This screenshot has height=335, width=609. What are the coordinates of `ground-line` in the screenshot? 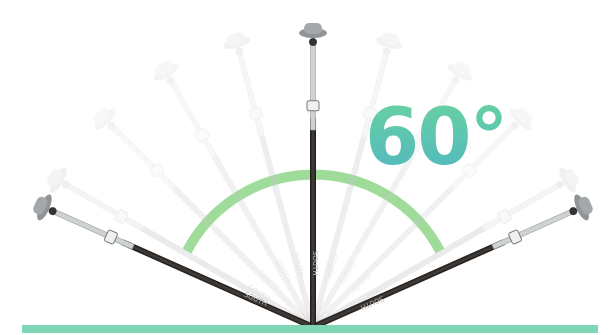 It's located at (310, 329).